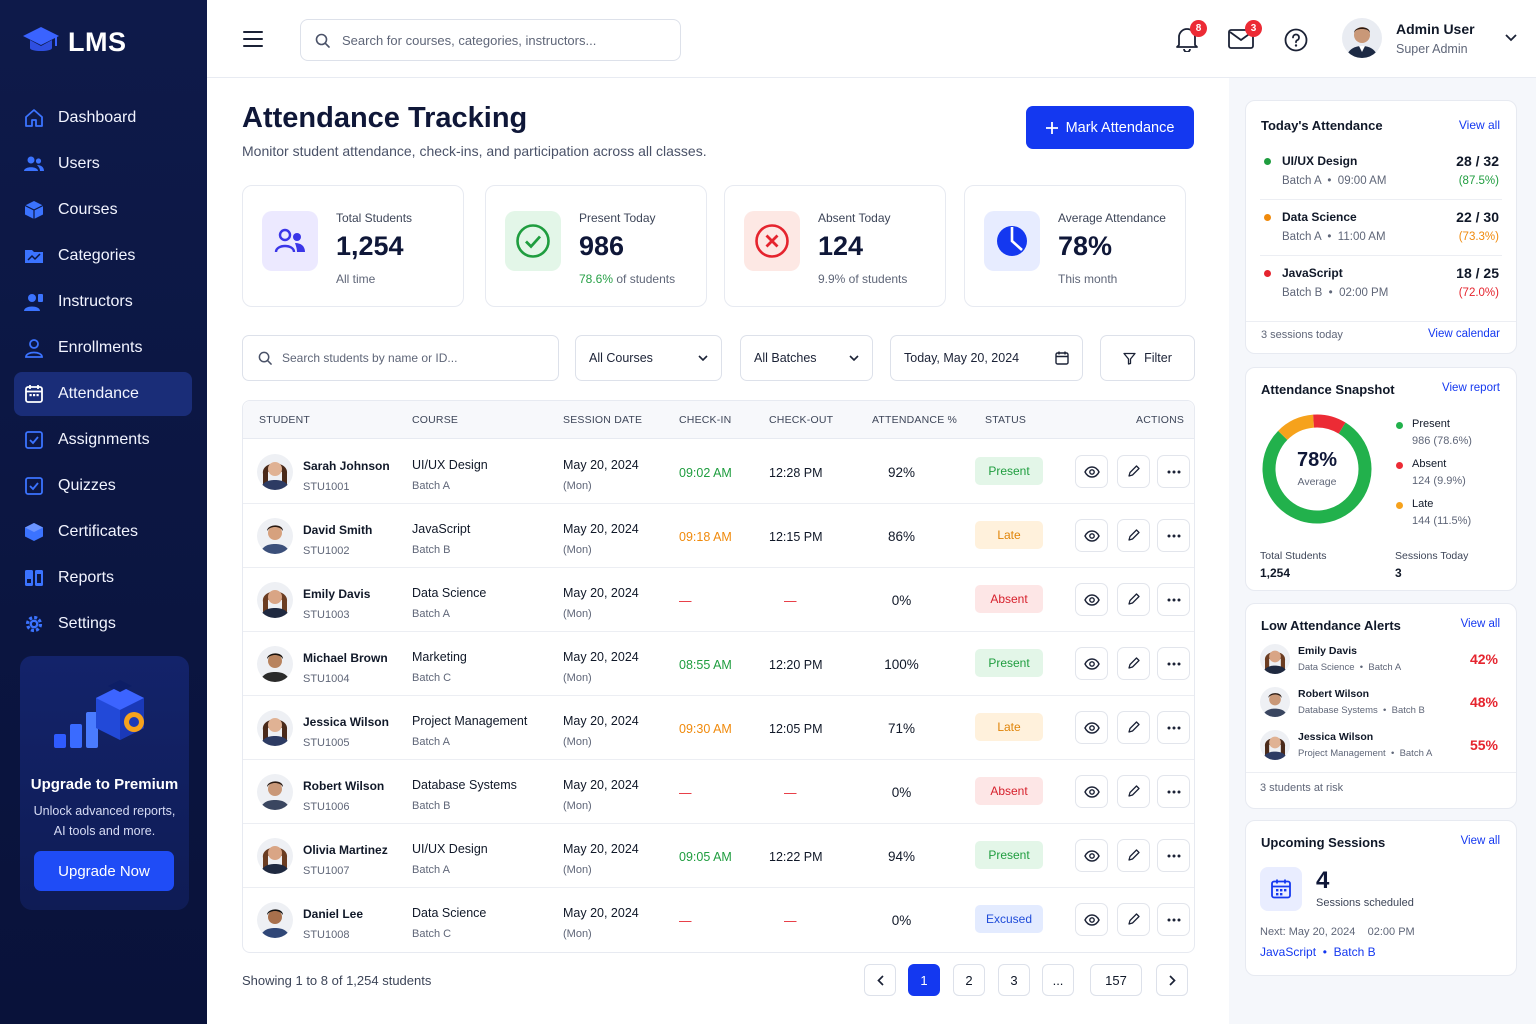 The height and width of the screenshot is (1024, 1536). I want to click on pagination-next, so click(1172, 980).